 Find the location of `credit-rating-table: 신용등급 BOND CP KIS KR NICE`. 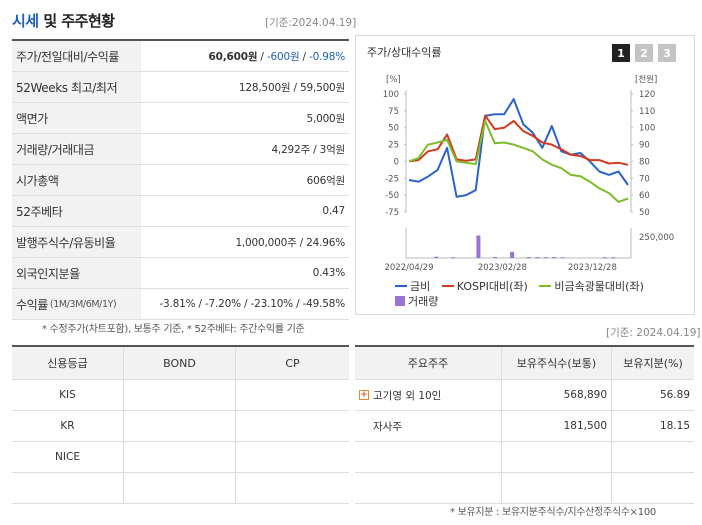

credit-rating-table: 신용등급 BOND CP KIS KR NICE is located at coordinates (180, 424).